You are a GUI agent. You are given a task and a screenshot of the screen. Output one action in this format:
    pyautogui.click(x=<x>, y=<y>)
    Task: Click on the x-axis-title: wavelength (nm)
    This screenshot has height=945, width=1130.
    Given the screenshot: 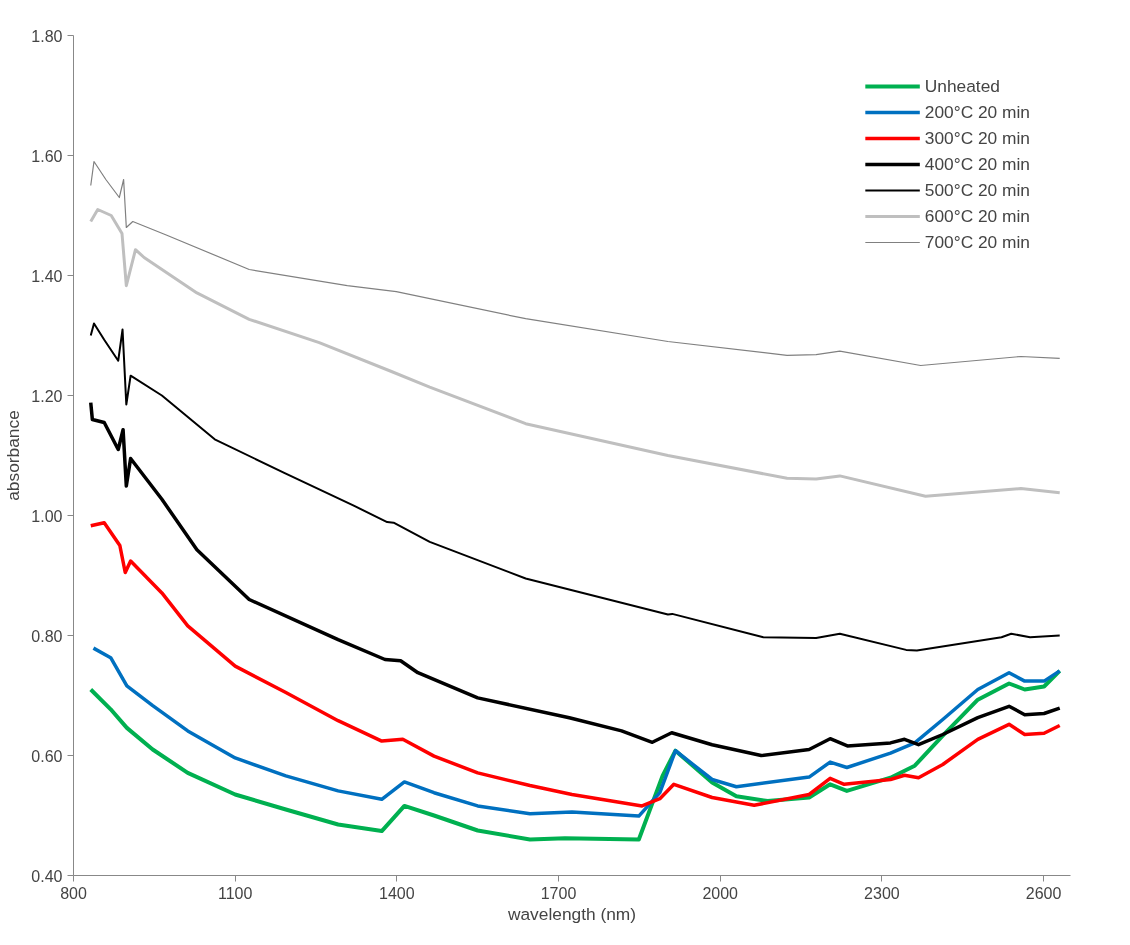 What is the action you would take?
    pyautogui.click(x=571, y=913)
    